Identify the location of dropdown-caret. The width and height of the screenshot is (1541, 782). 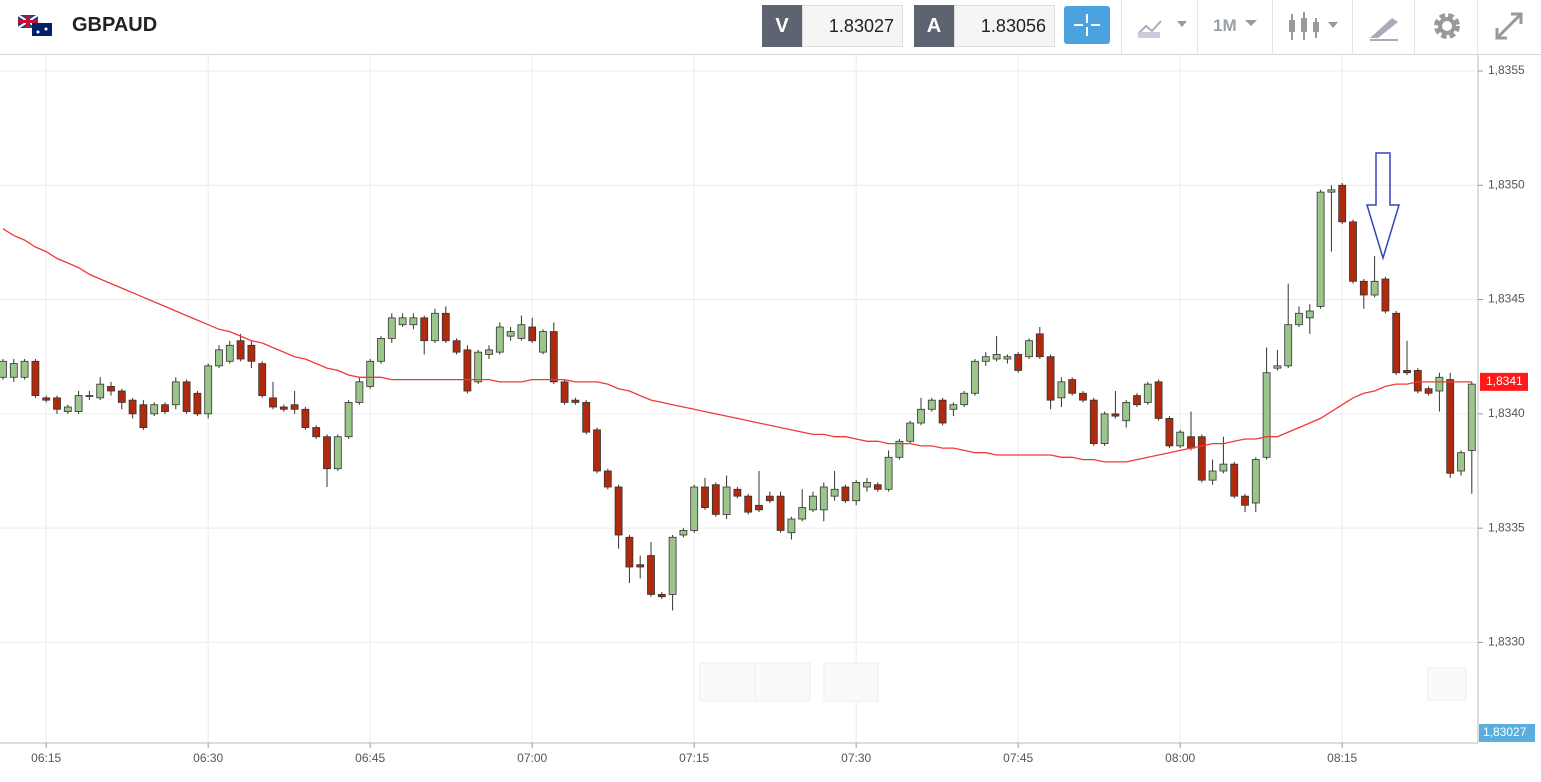
(1251, 23).